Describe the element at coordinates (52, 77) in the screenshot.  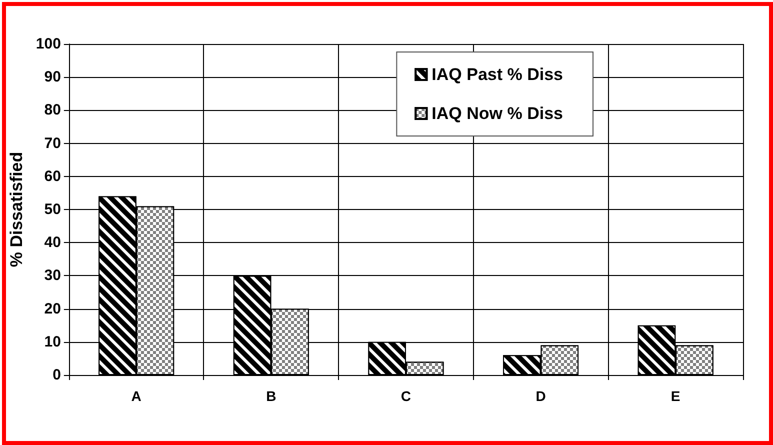
I see `y-tick-label: 90` at that location.